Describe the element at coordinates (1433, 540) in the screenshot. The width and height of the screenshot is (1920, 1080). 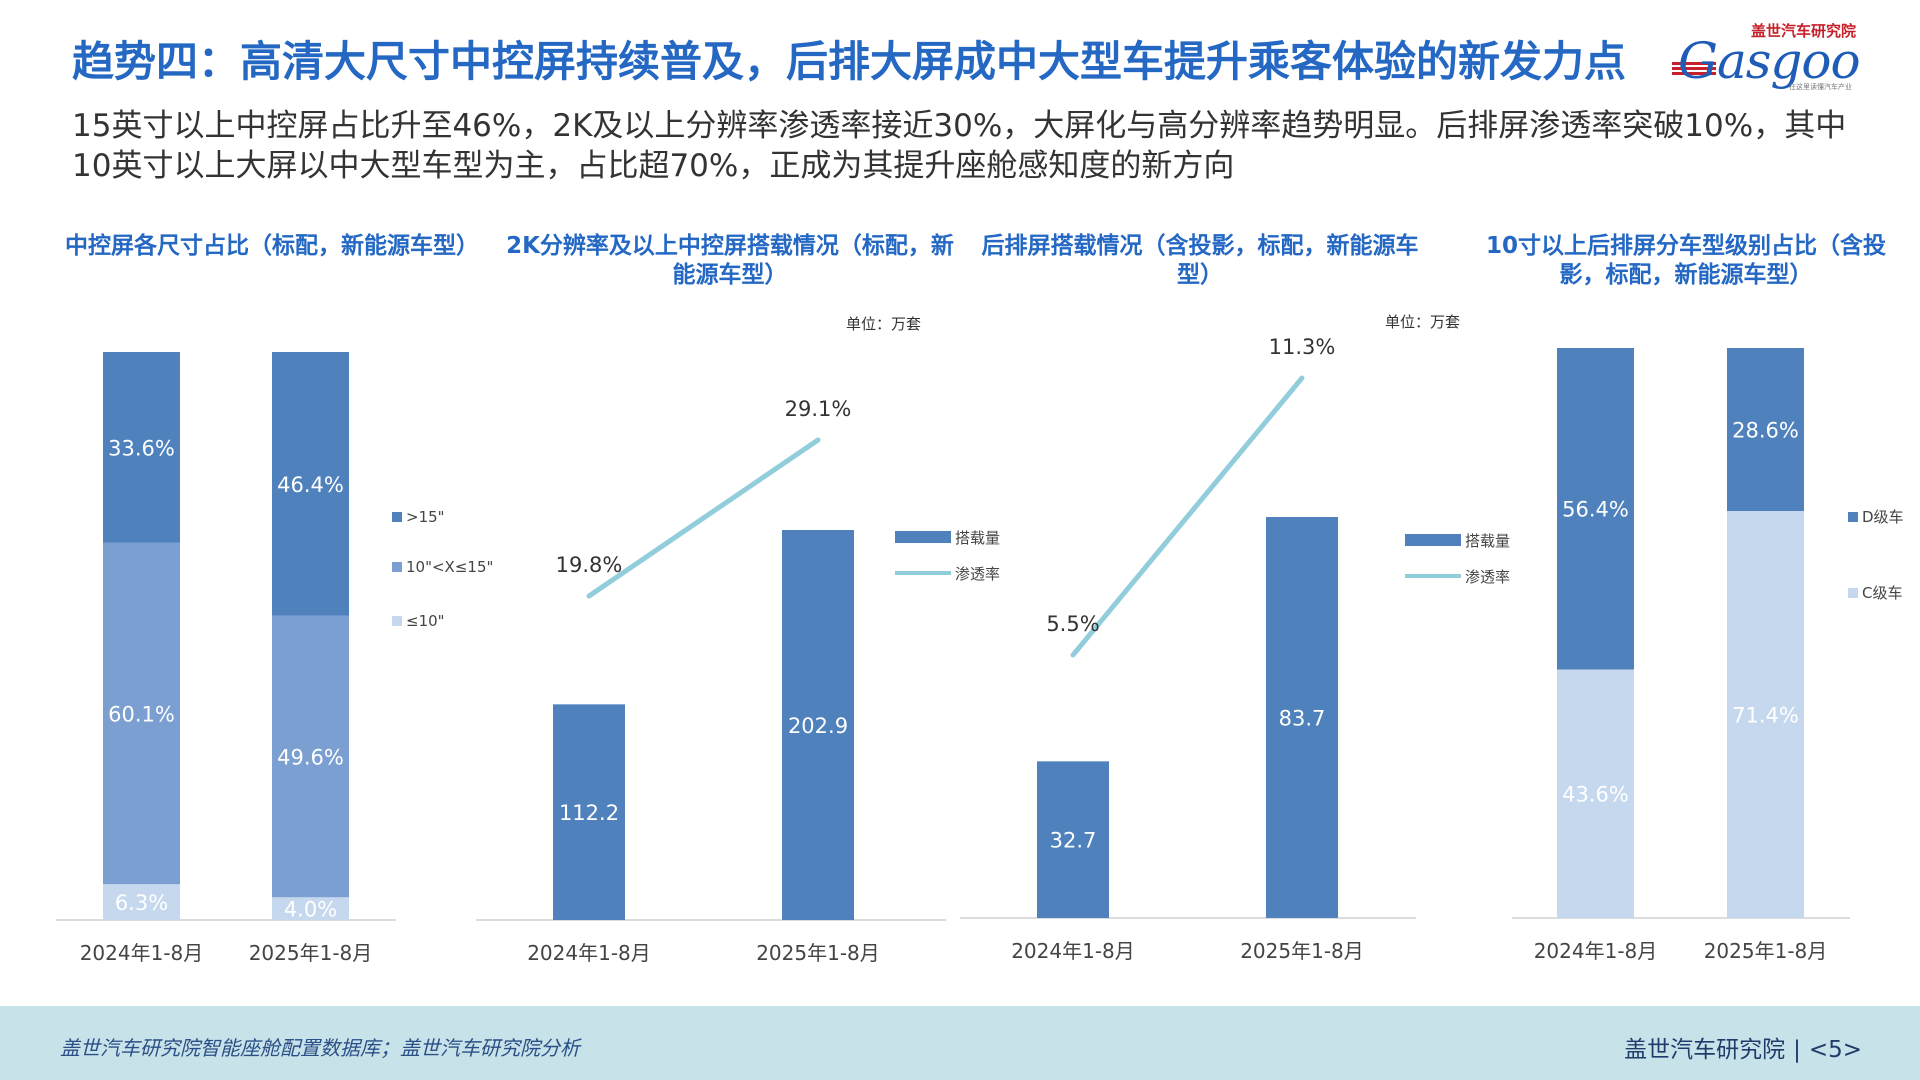
I see `chart-3-legend-swatch-bar` at that location.